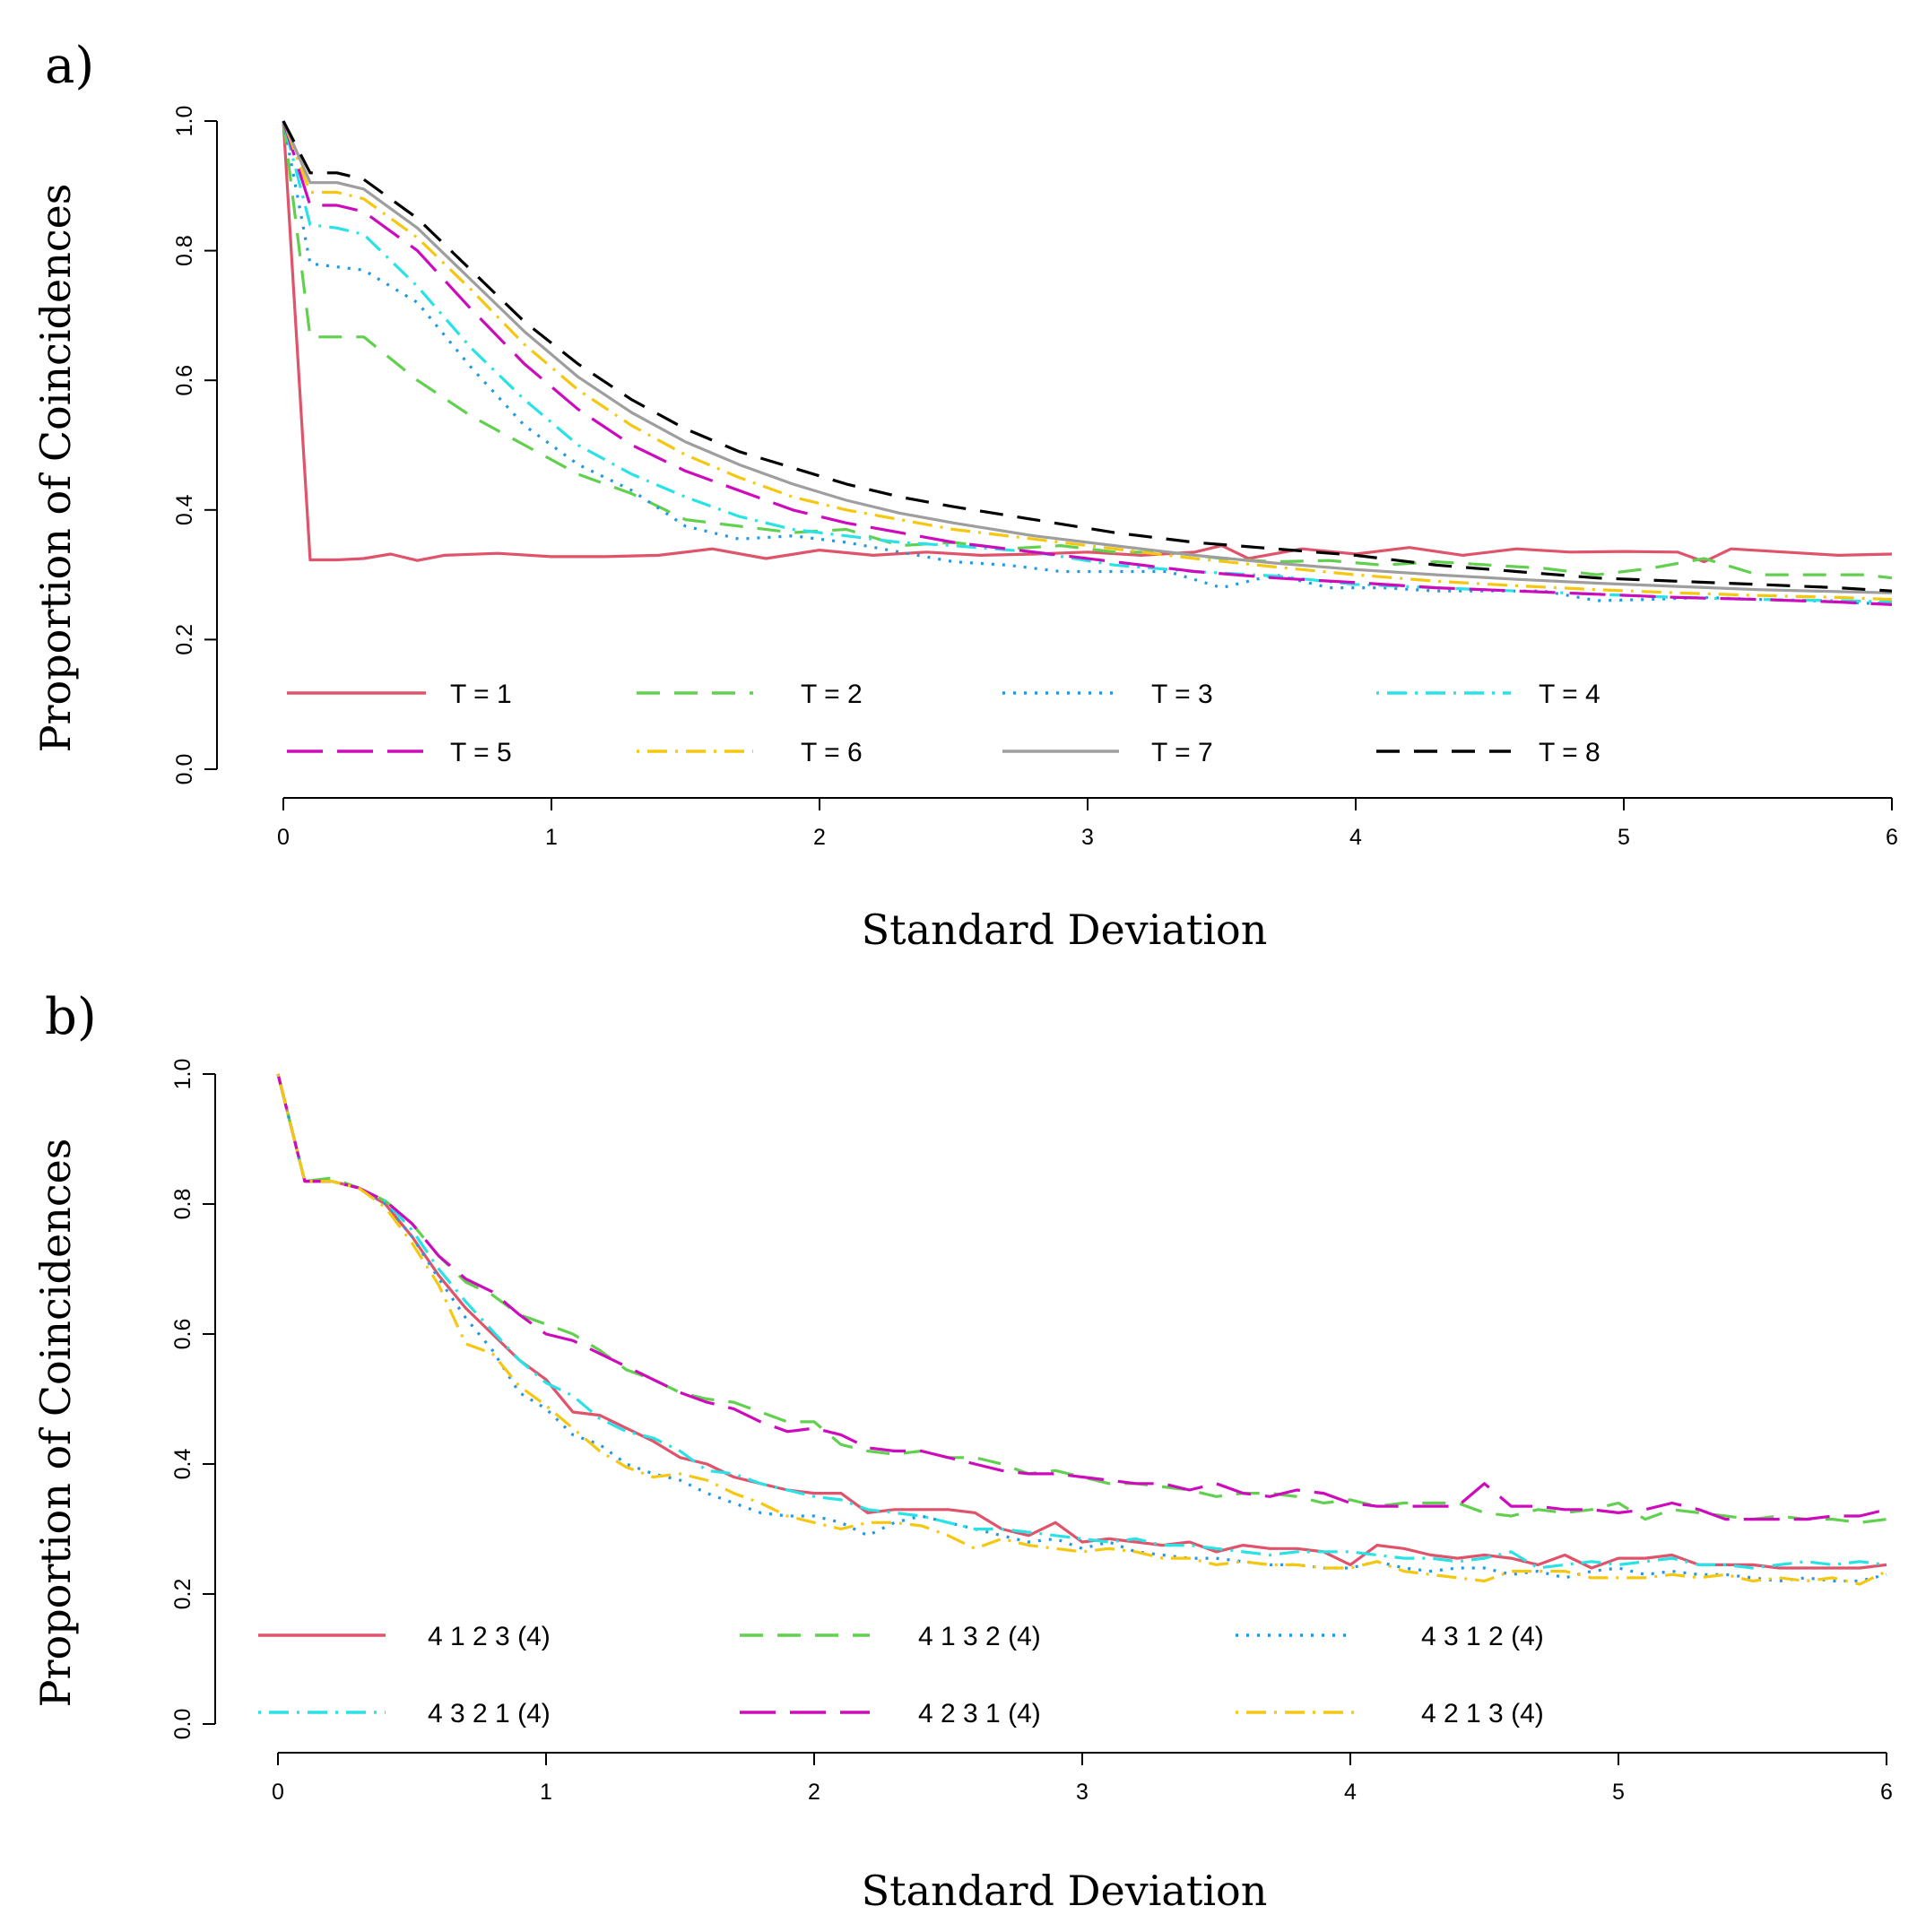 Image resolution: width=1917 pixels, height=1932 pixels. I want to click on legend-label: T = 6, so click(832, 752).